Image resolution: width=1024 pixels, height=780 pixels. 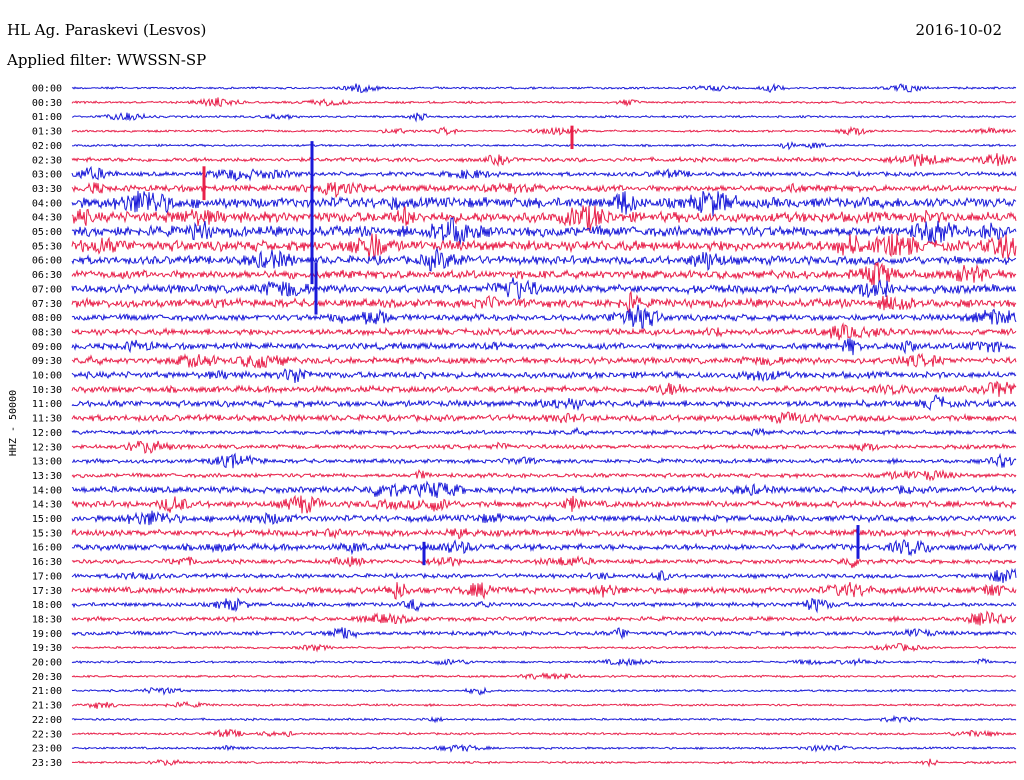 I want to click on time-label: 12:00, so click(x=47, y=433).